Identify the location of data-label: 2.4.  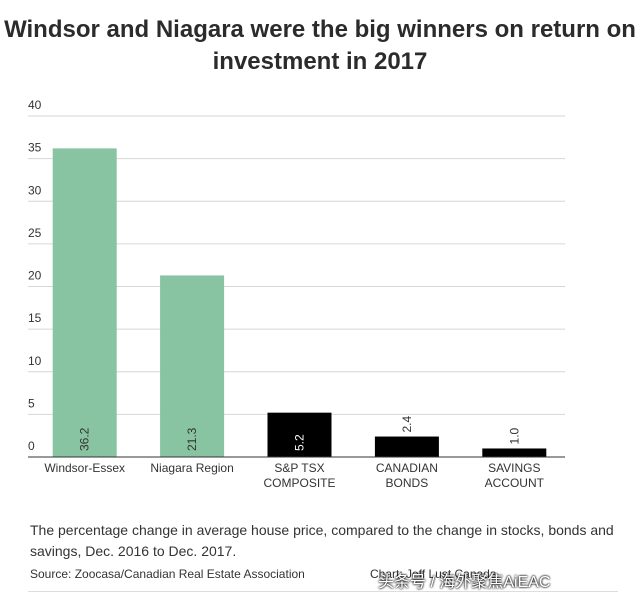
(407, 424).